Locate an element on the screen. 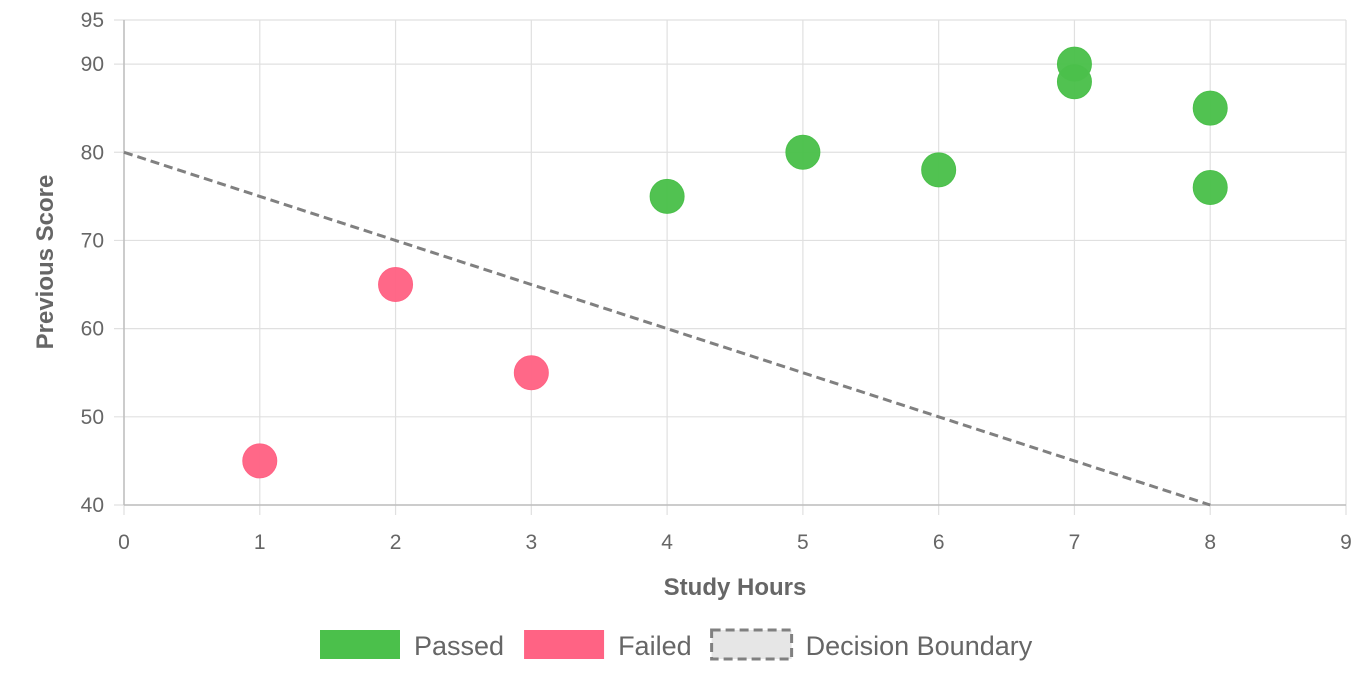 Image resolution: width=1367 pixels, height=700 pixels. y-tick-label: 90 is located at coordinates (92, 64).